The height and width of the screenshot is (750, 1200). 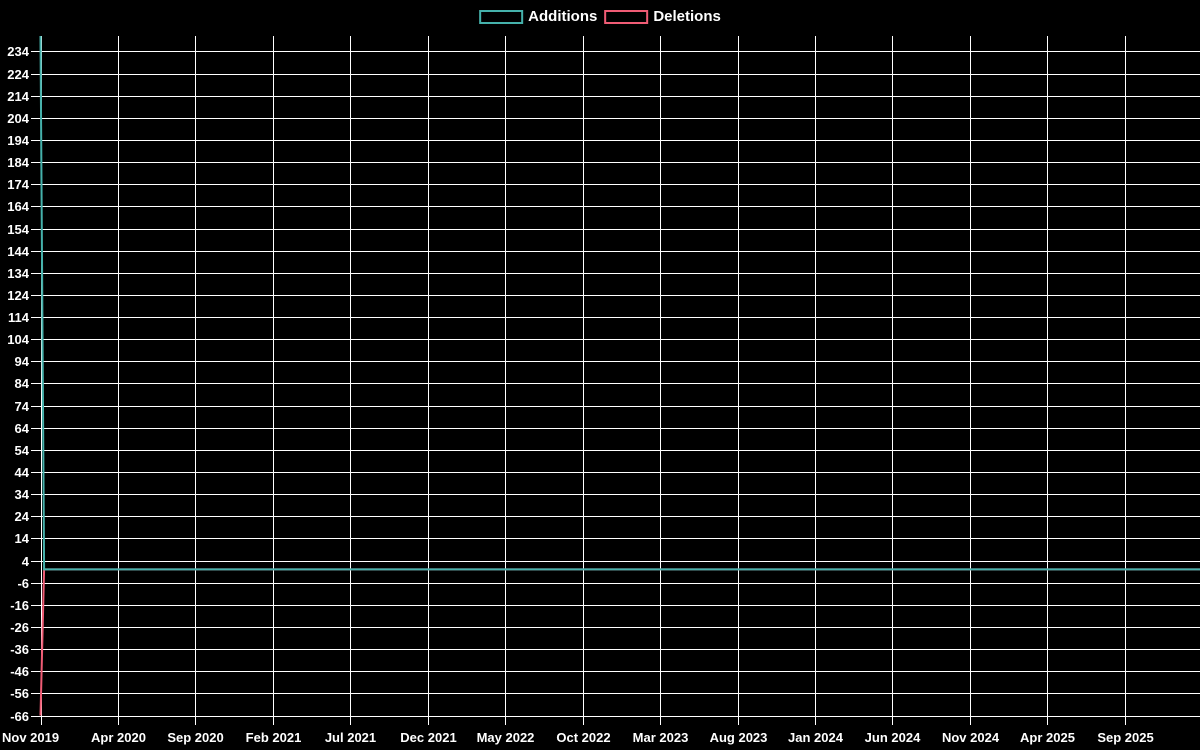 What do you see at coordinates (22, 406) in the screenshot?
I see `y-tick-label: 74` at bounding box center [22, 406].